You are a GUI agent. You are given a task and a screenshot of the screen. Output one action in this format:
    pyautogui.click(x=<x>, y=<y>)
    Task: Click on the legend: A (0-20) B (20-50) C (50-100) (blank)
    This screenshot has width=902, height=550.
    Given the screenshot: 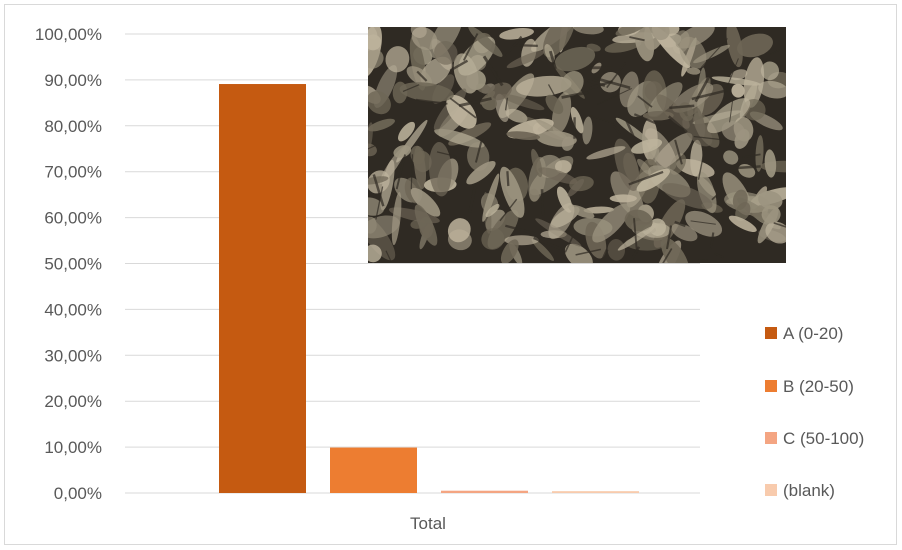 What is the action you would take?
    pyautogui.click(x=814, y=412)
    